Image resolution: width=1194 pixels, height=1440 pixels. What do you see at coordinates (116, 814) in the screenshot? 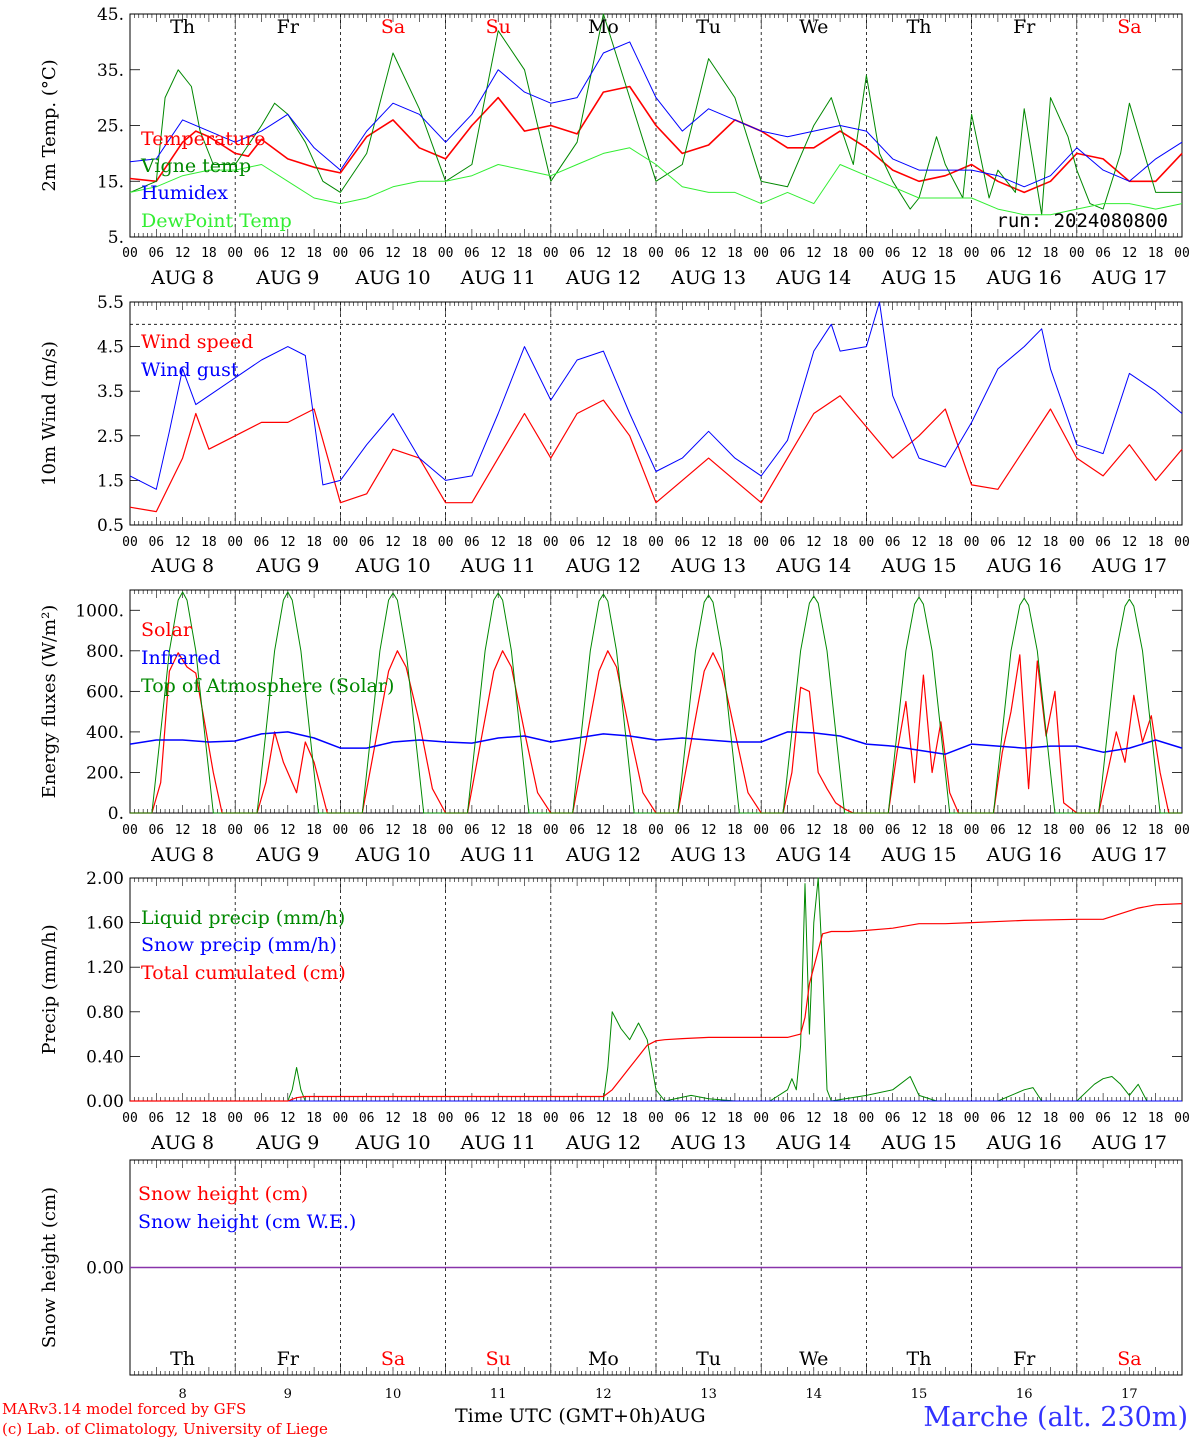
I see `y-tick-label: 0.` at bounding box center [116, 814].